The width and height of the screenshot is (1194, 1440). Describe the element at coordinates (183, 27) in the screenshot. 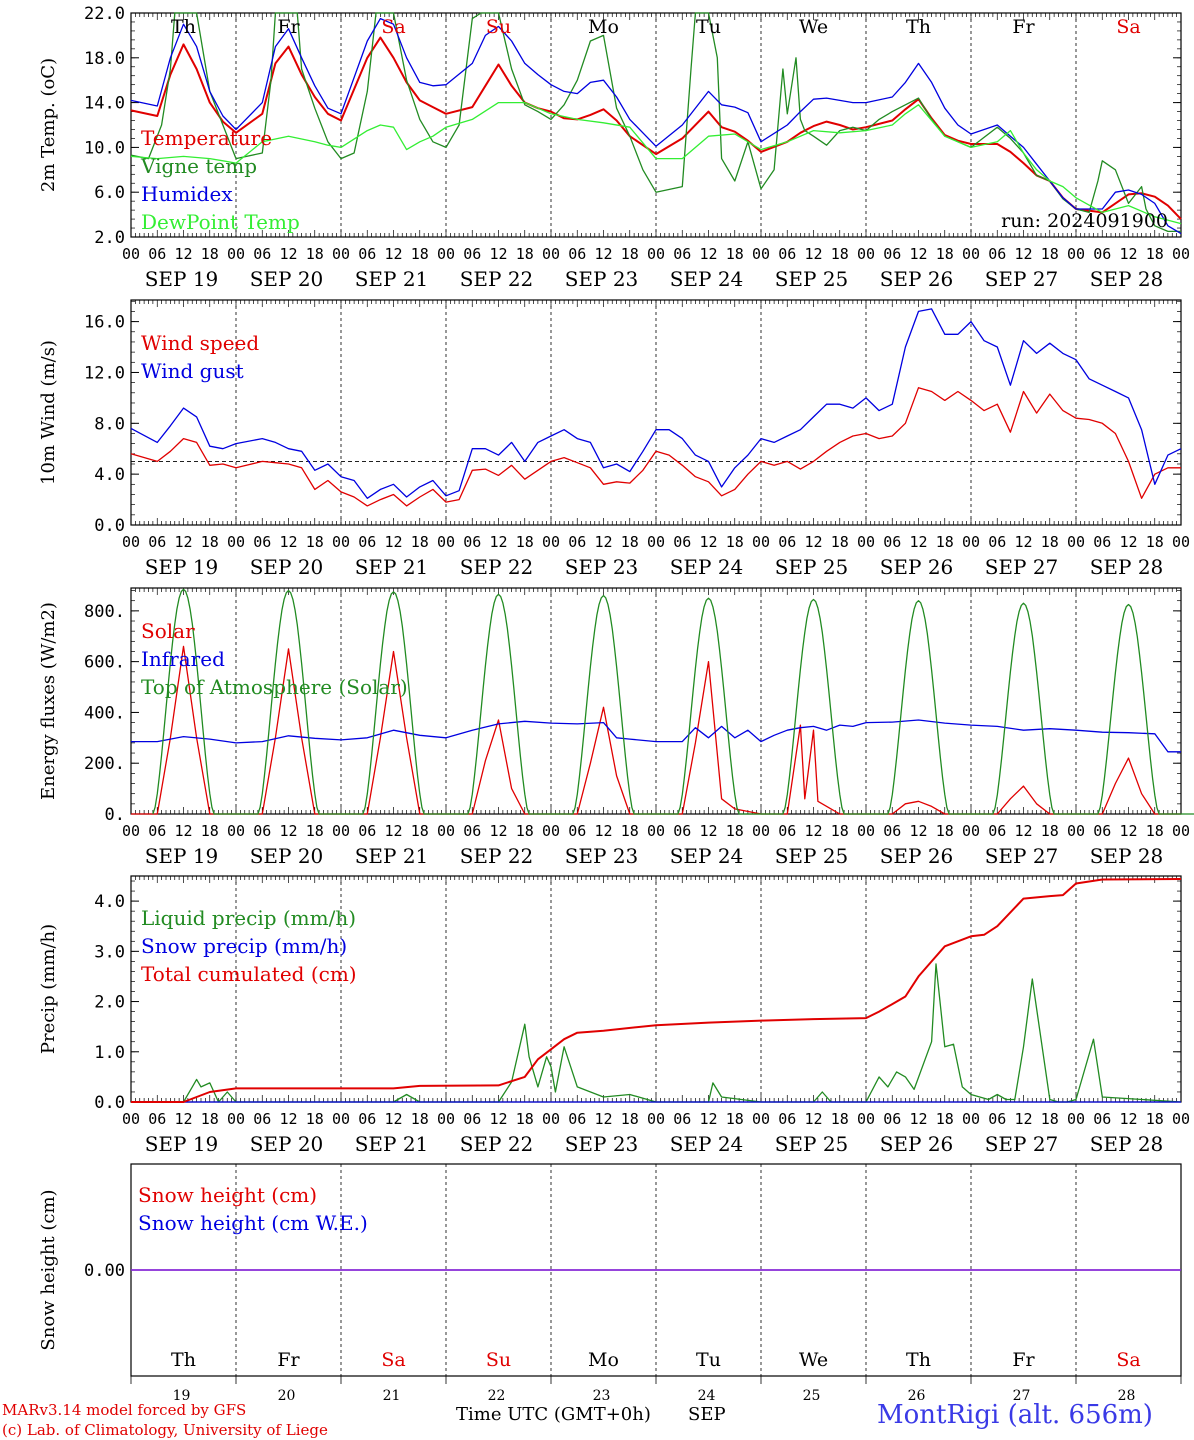

I see `weekday-label-top: Th` at that location.